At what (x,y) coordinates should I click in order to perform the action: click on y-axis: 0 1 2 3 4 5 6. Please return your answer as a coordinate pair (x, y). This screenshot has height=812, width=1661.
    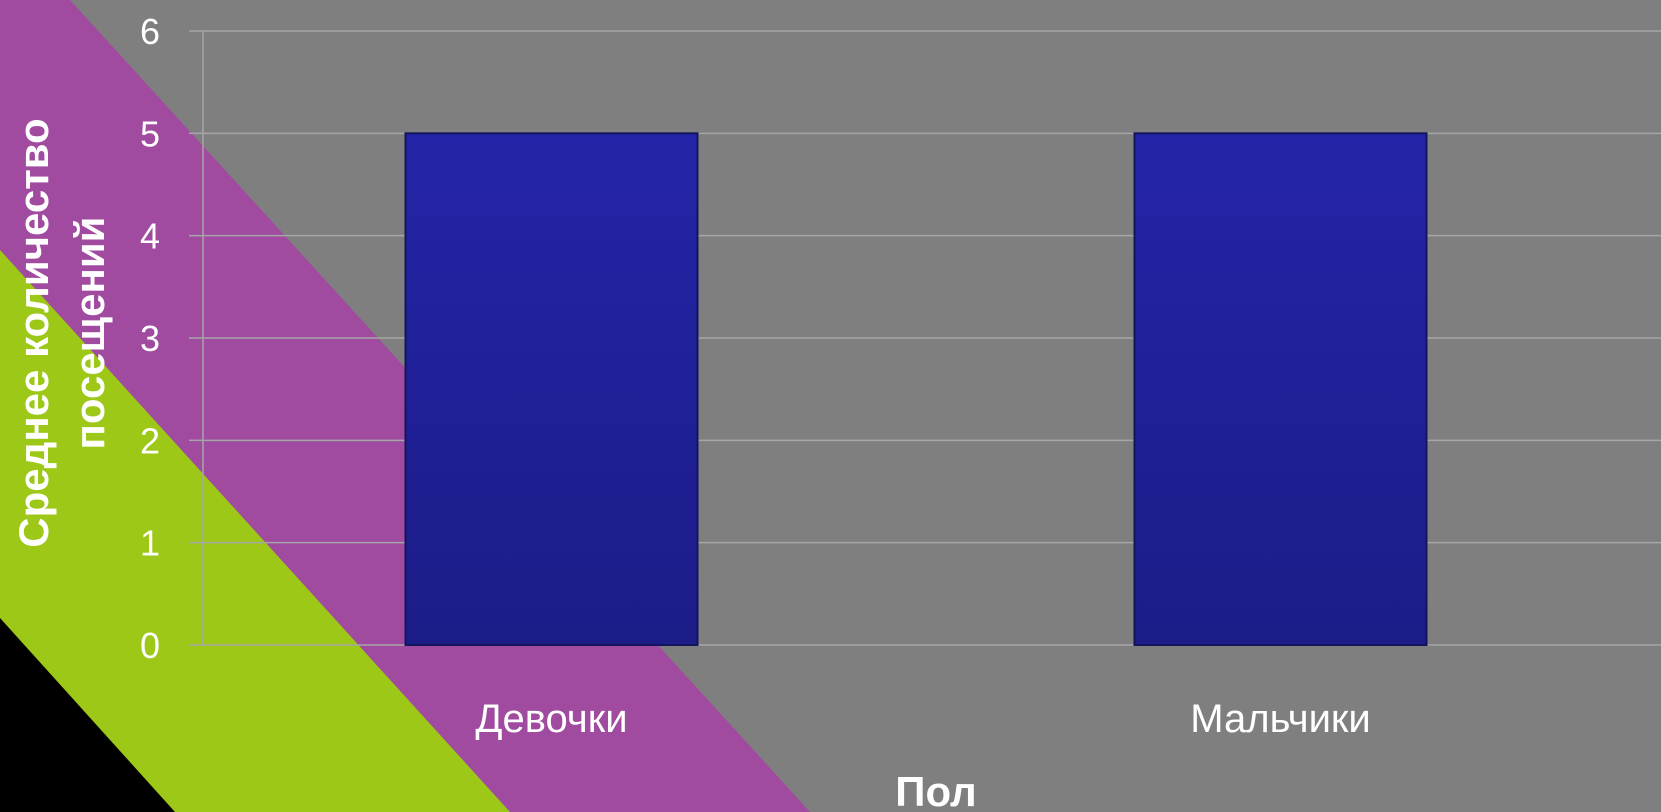
    Looking at the image, I should click on (172, 338).